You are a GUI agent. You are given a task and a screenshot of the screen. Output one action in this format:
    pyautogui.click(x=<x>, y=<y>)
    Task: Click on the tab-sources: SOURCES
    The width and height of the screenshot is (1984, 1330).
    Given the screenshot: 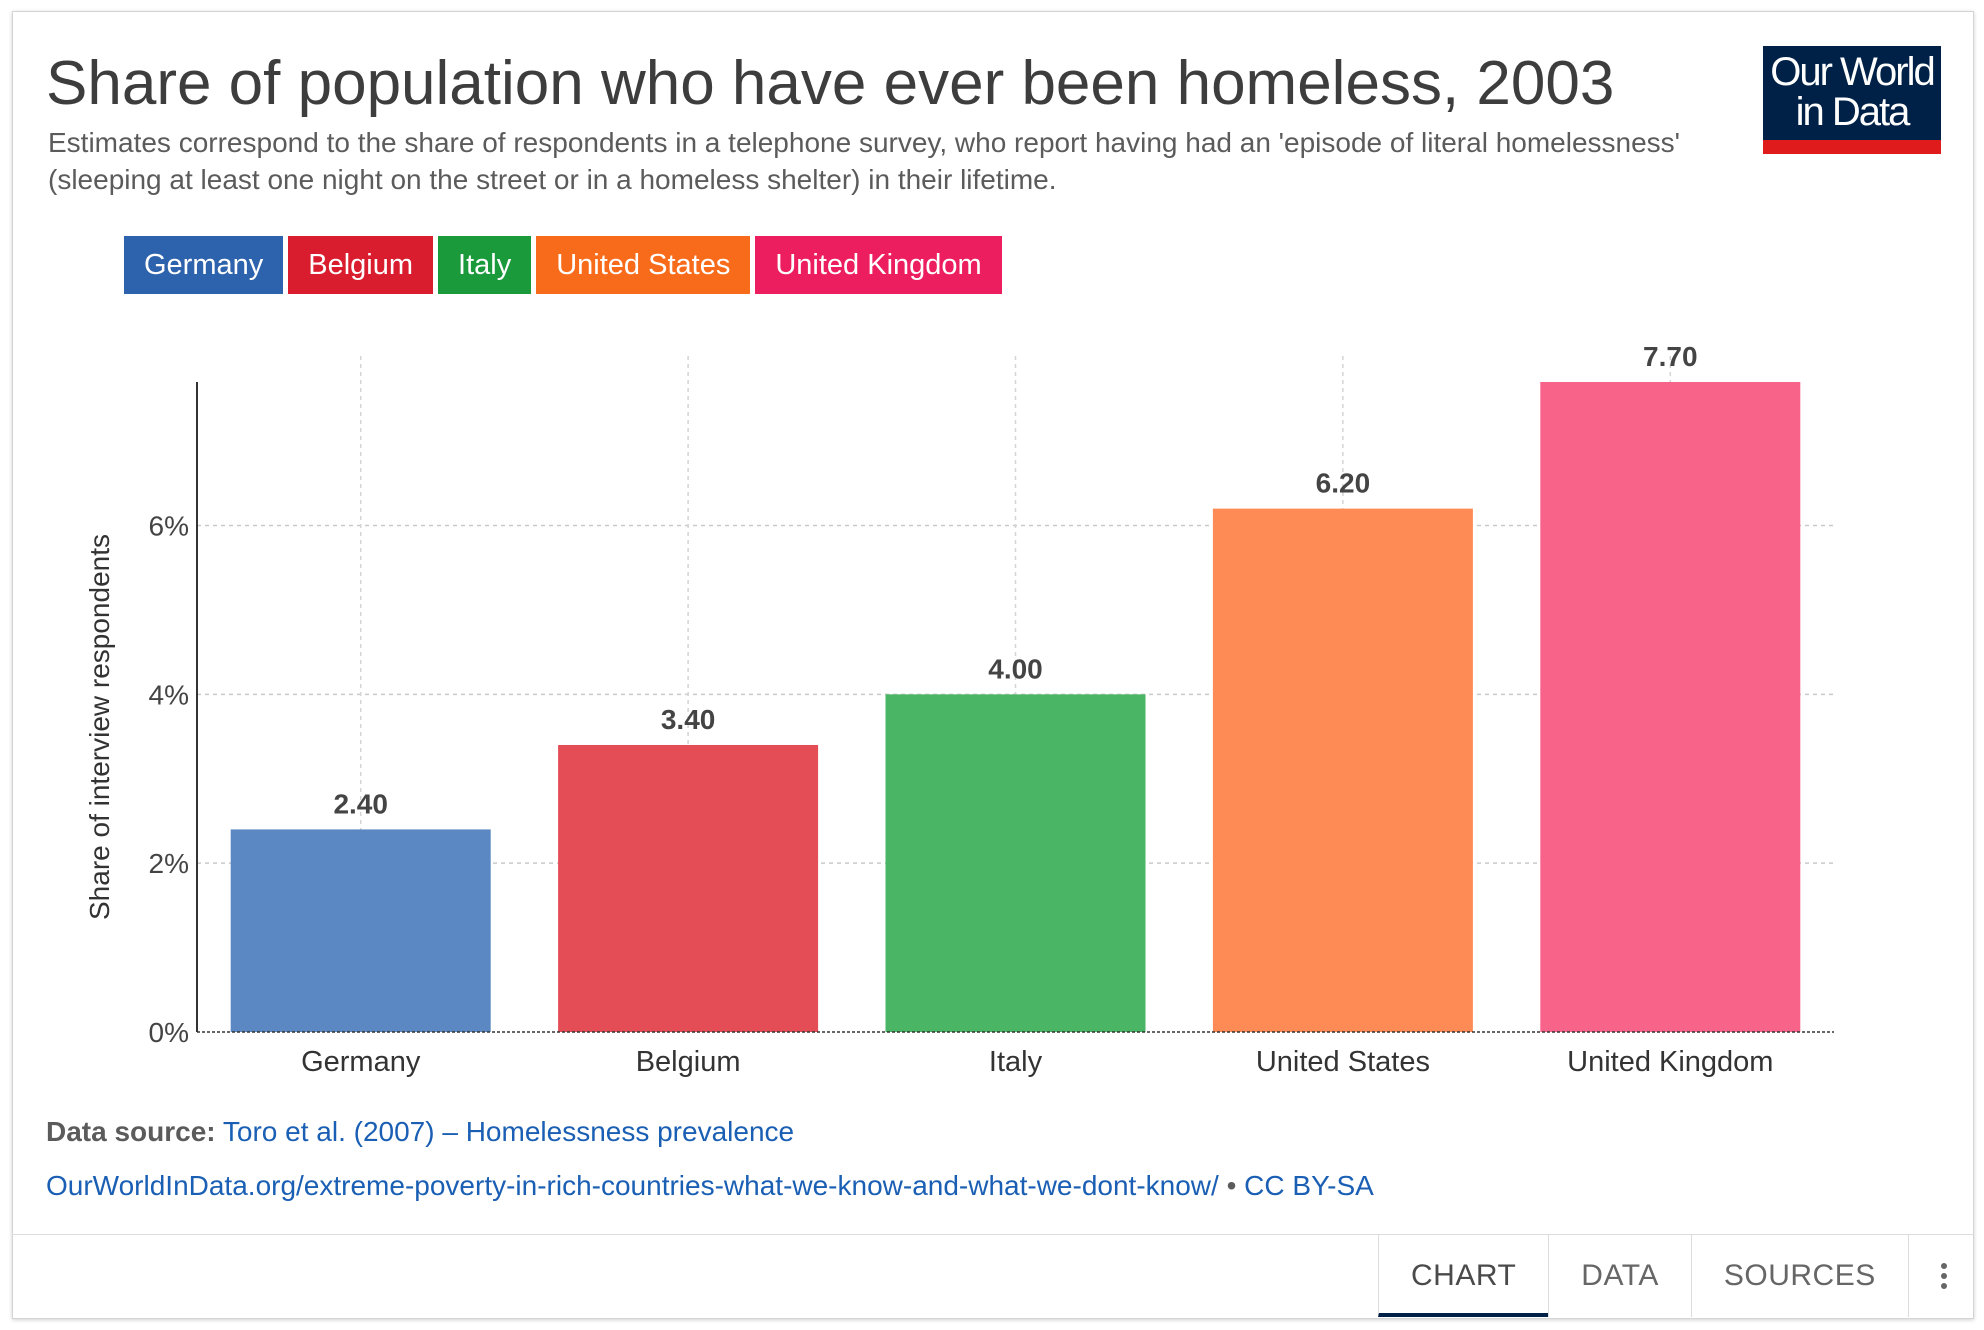 What is the action you would take?
    pyautogui.click(x=1799, y=1276)
    